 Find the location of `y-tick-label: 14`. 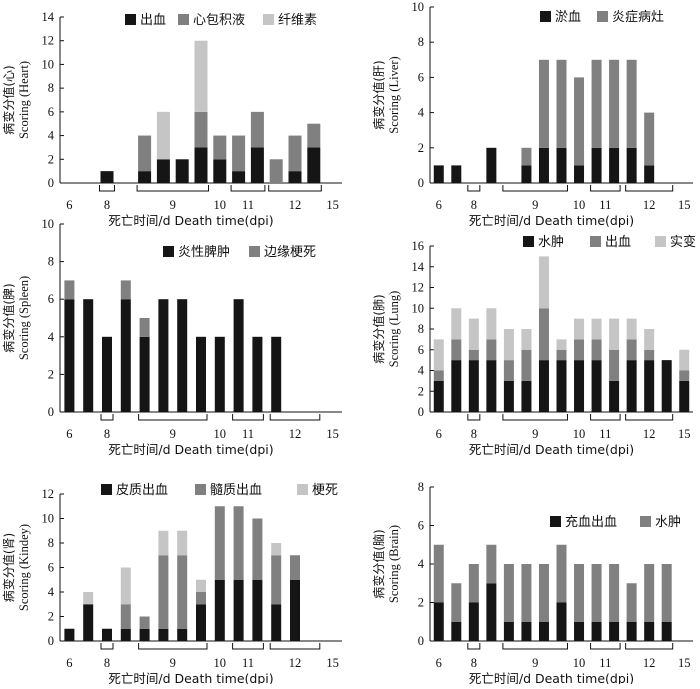

y-tick-label: 14 is located at coordinates (418, 267).